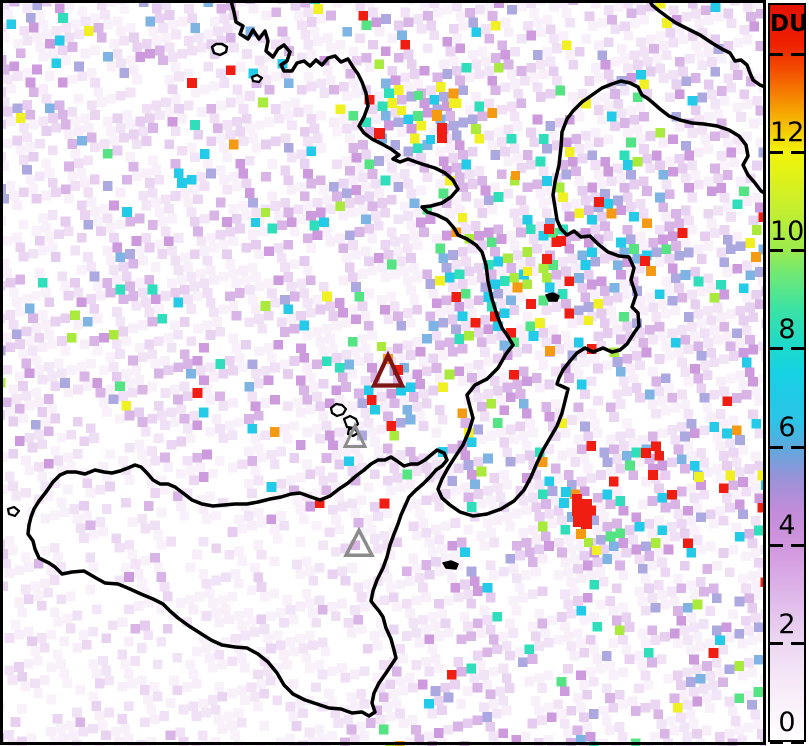 The image size is (809, 746). What do you see at coordinates (388, 369) in the screenshot?
I see `volcano-marker-active` at bounding box center [388, 369].